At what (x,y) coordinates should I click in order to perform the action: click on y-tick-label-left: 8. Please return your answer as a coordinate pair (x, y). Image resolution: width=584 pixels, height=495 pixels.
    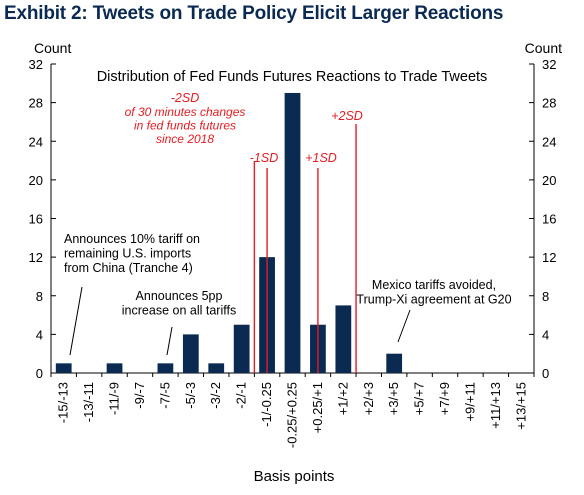
    Looking at the image, I should click on (39, 296).